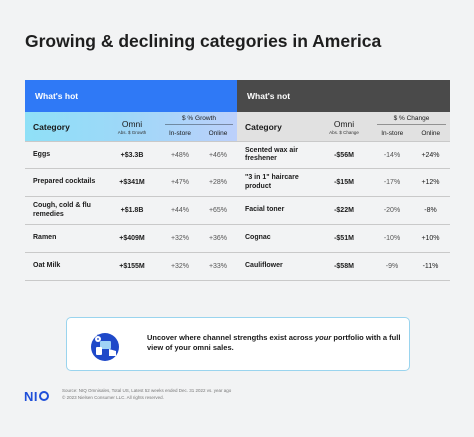  I want to click on hot-col-omni: Omni Abs. $ Growth, so click(132, 126).